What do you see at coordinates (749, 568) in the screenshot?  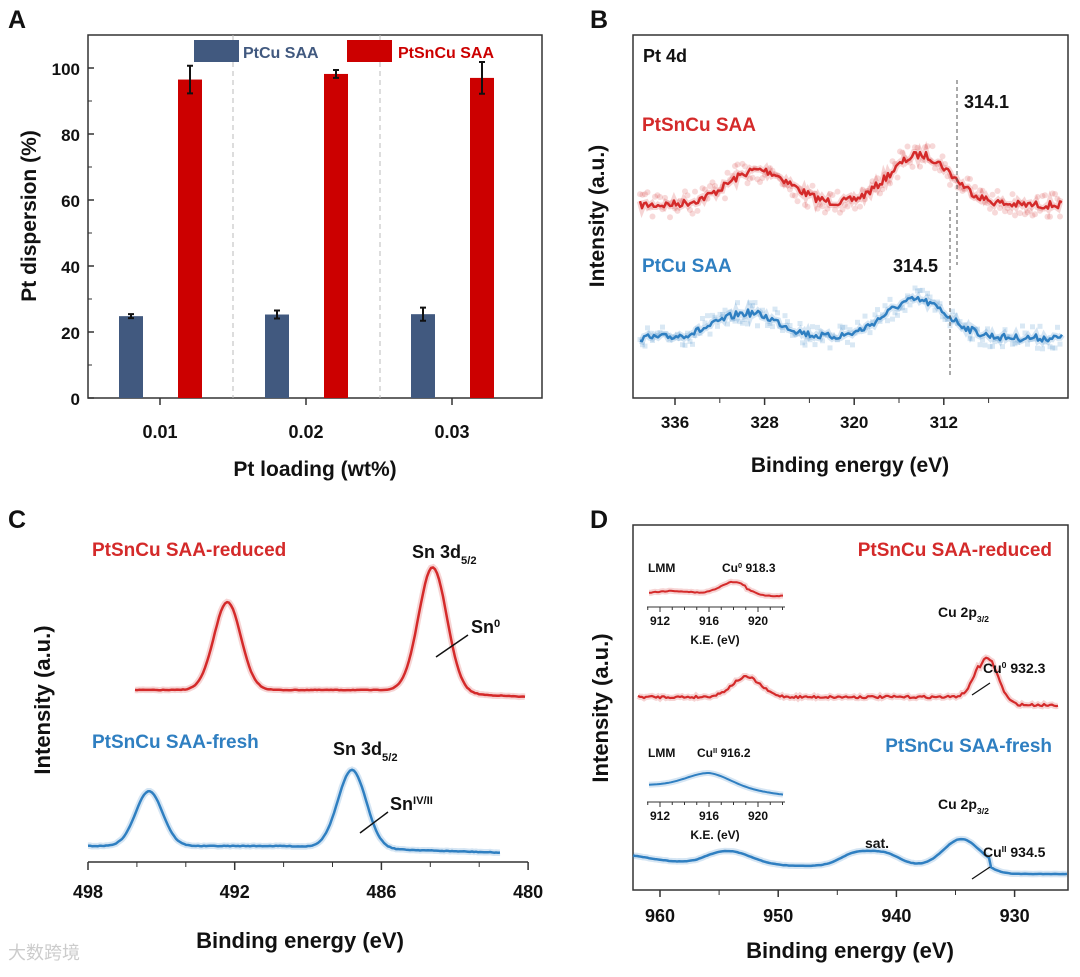 I see `inset-annotation: Cu0 918.3` at bounding box center [749, 568].